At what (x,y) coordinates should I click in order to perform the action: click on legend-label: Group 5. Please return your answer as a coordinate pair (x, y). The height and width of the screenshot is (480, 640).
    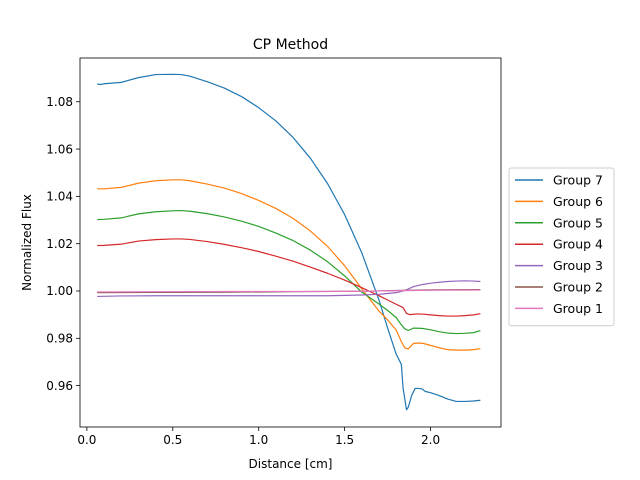
    Looking at the image, I should click on (578, 222).